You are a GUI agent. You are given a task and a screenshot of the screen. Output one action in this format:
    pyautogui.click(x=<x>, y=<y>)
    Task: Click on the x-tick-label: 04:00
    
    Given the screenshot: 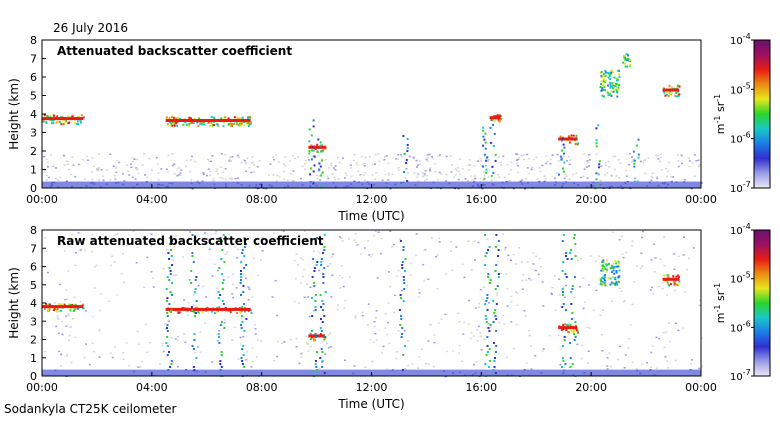 What is the action you would take?
    pyautogui.click(x=152, y=199)
    